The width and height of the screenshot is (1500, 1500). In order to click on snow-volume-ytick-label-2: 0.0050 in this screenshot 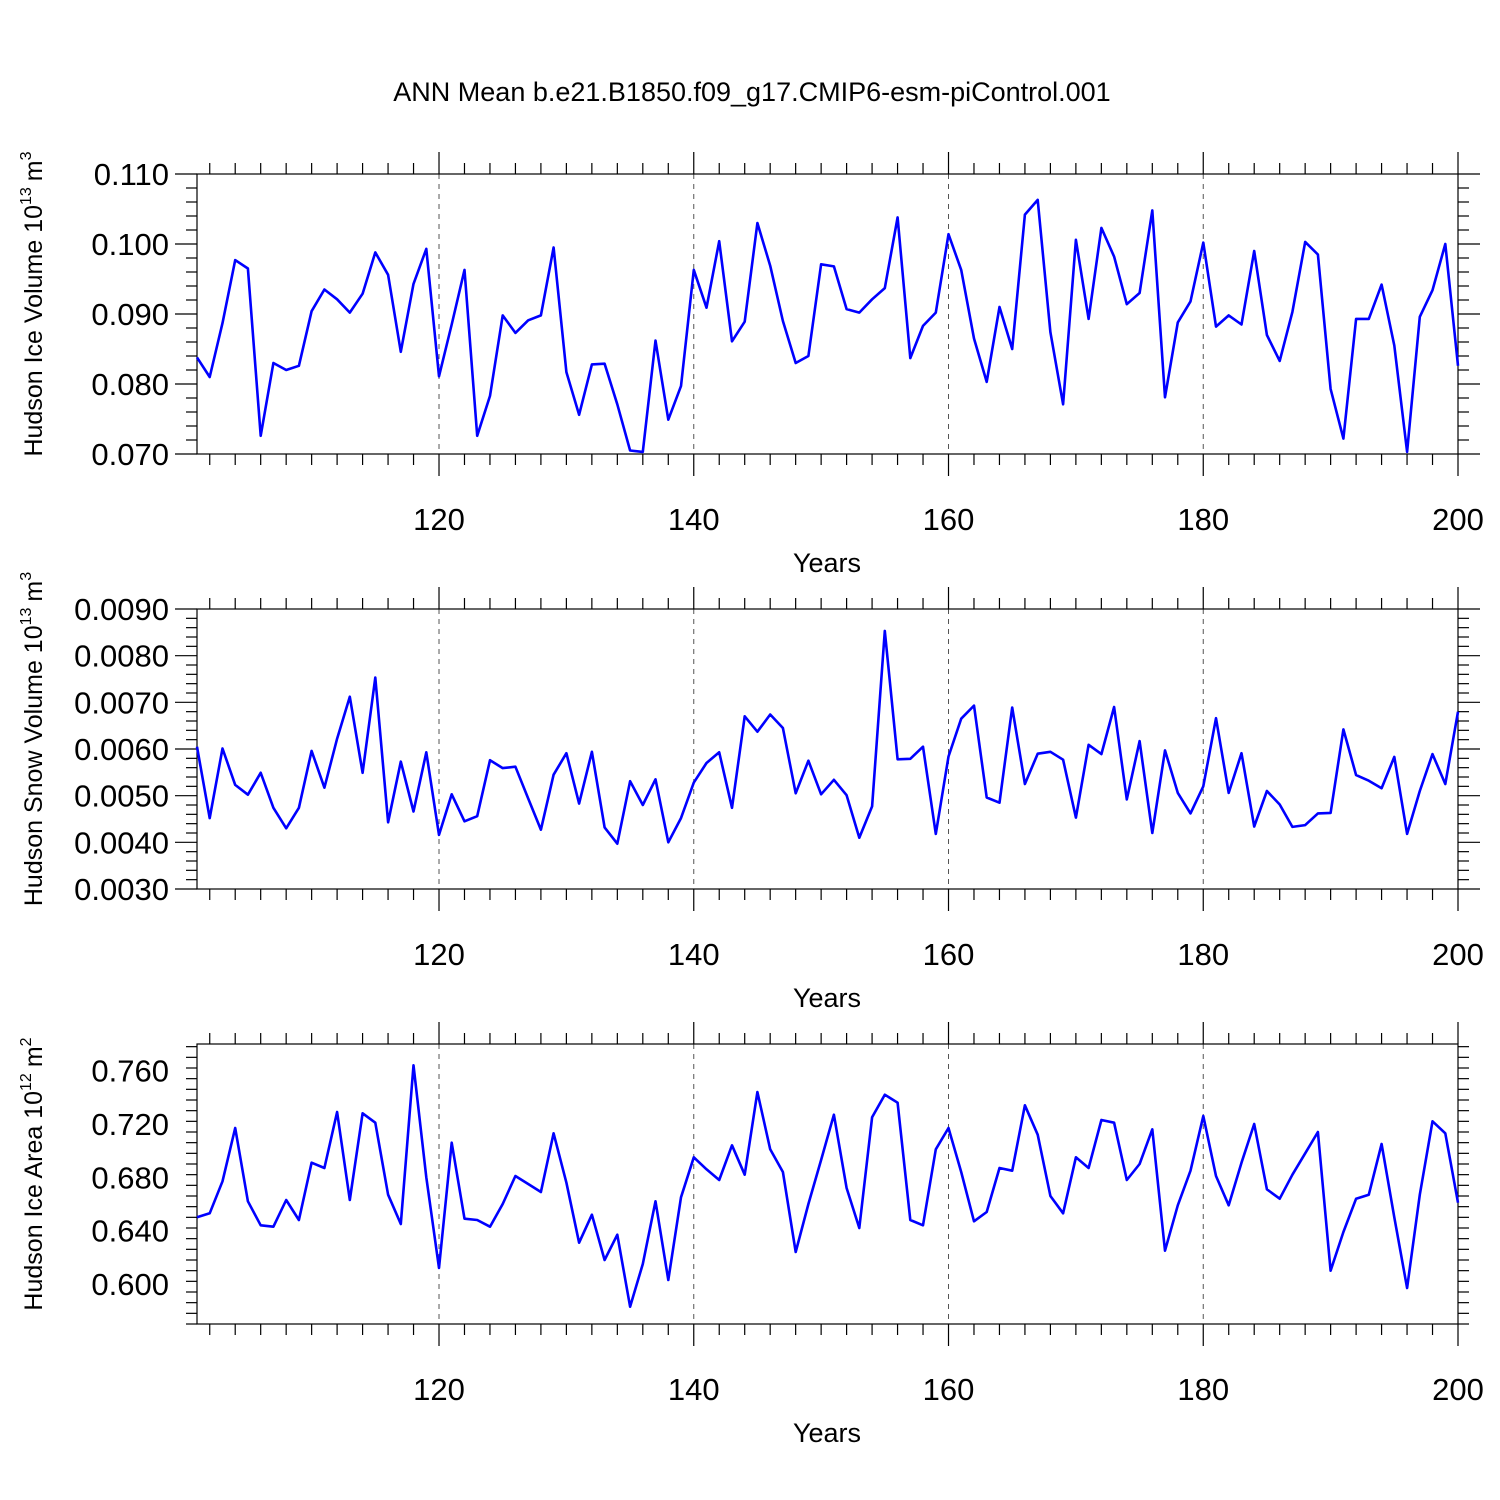, I will do `click(121, 796)`.